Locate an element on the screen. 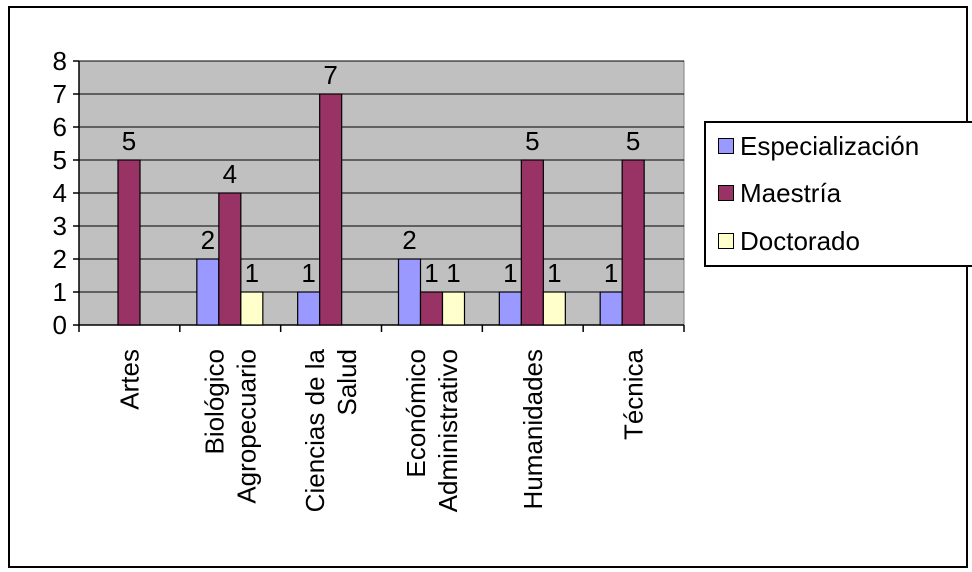 The width and height of the screenshot is (972, 572). y-tick-label: 5 is located at coordinates (60, 160).